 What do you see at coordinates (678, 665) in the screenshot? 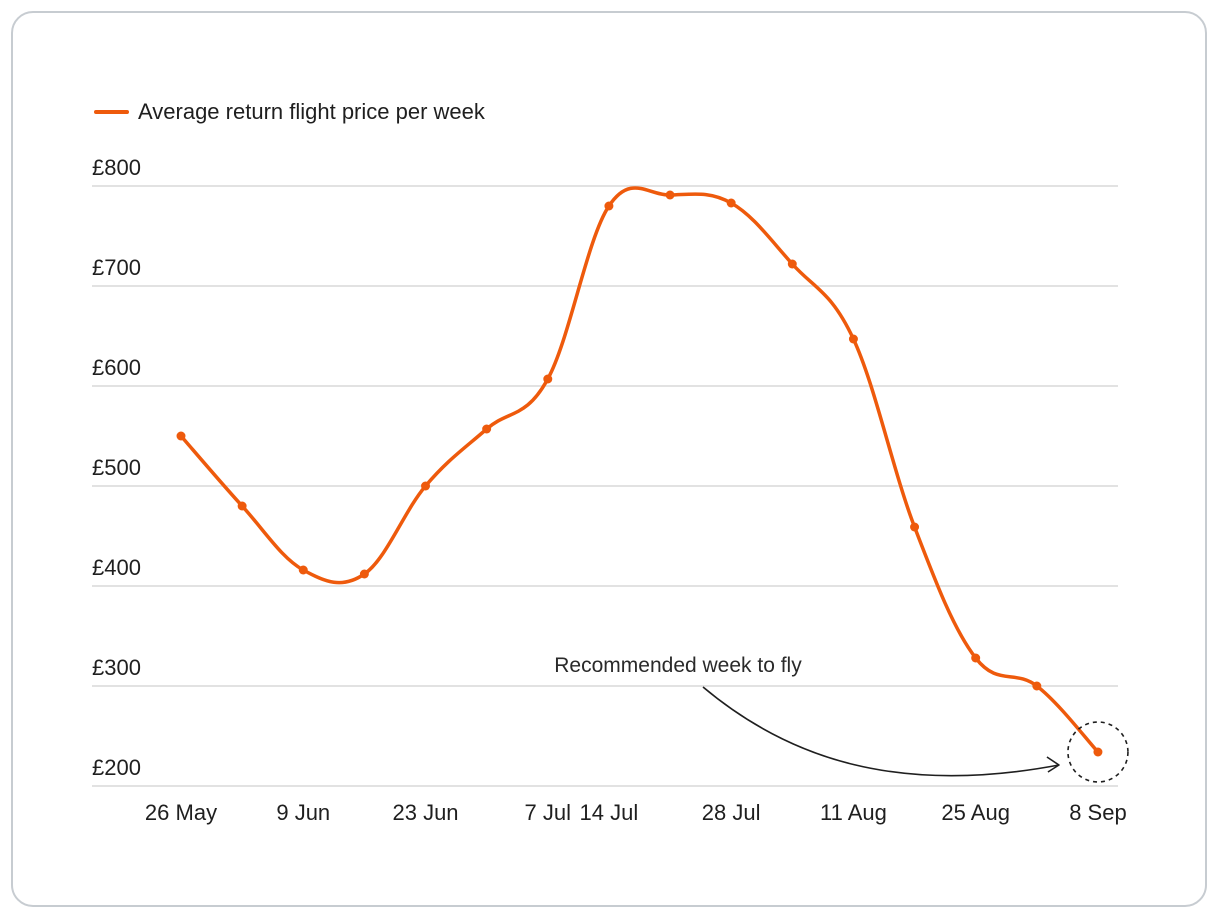
I see `annotation-label: Recommended week to fly` at bounding box center [678, 665].